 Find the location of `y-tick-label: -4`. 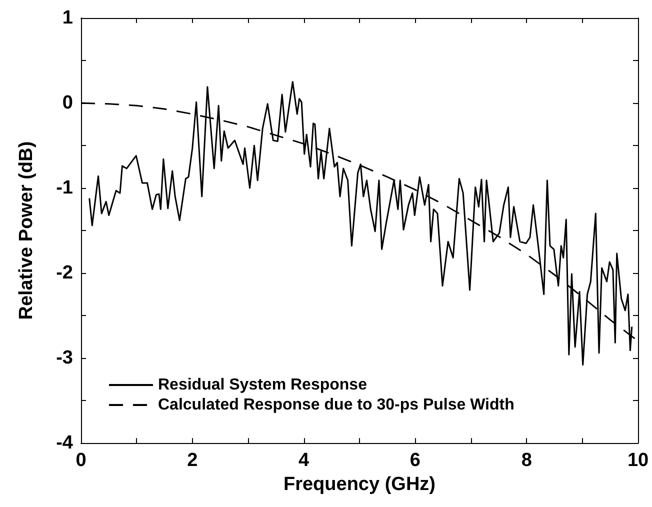

y-tick-label: -4 is located at coordinates (65, 443).